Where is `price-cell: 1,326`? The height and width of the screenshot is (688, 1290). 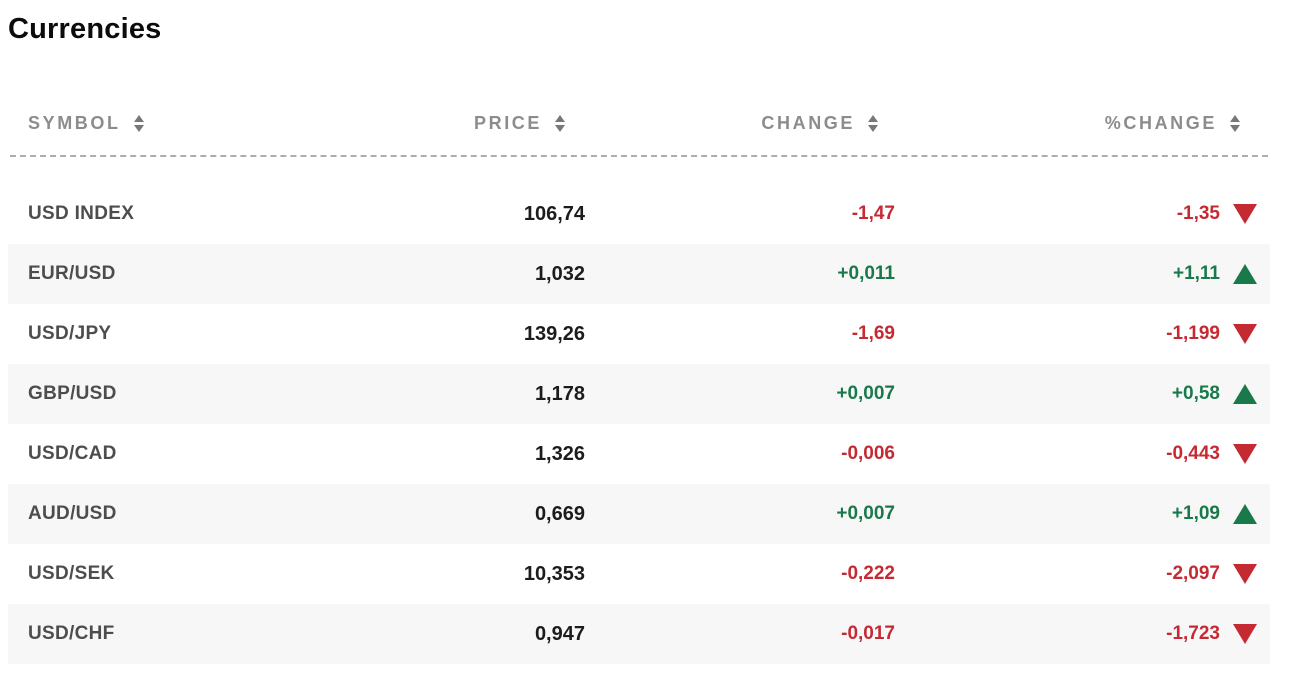
price-cell: 1,326 is located at coordinates (559, 453).